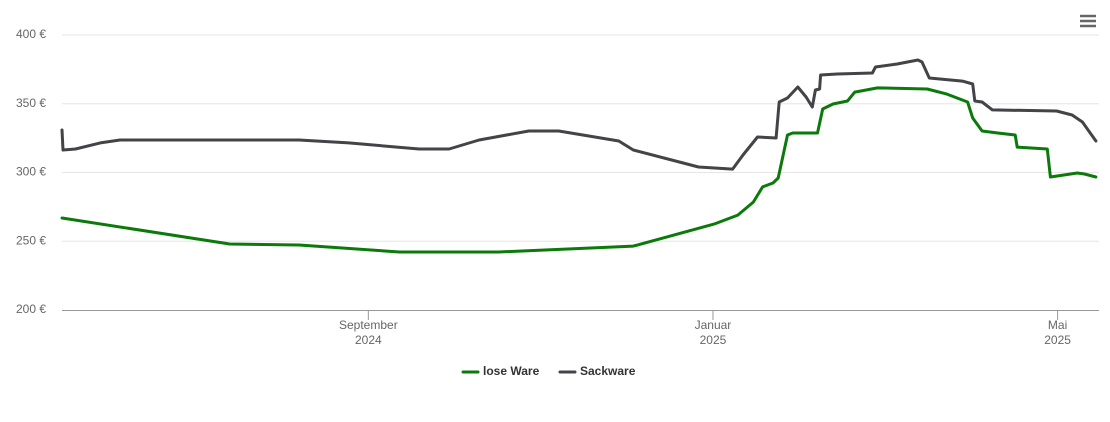 This screenshot has height=422, width=1110. I want to click on legend-label: lose Ware, so click(511, 371).